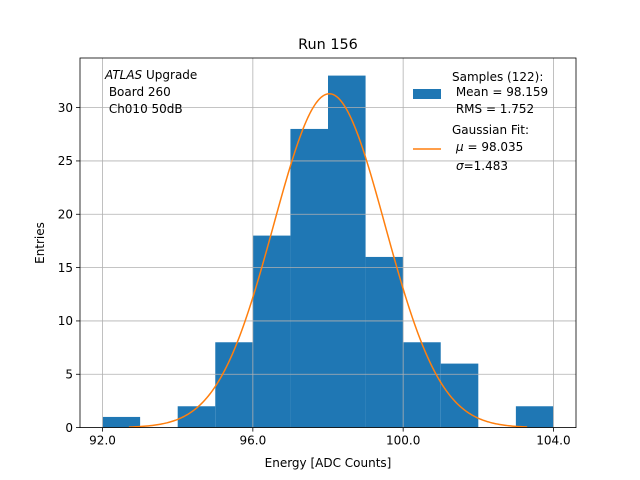  I want to click on y-axis-ticks: 0 5 10 15 20 25 30, so click(69, 268).